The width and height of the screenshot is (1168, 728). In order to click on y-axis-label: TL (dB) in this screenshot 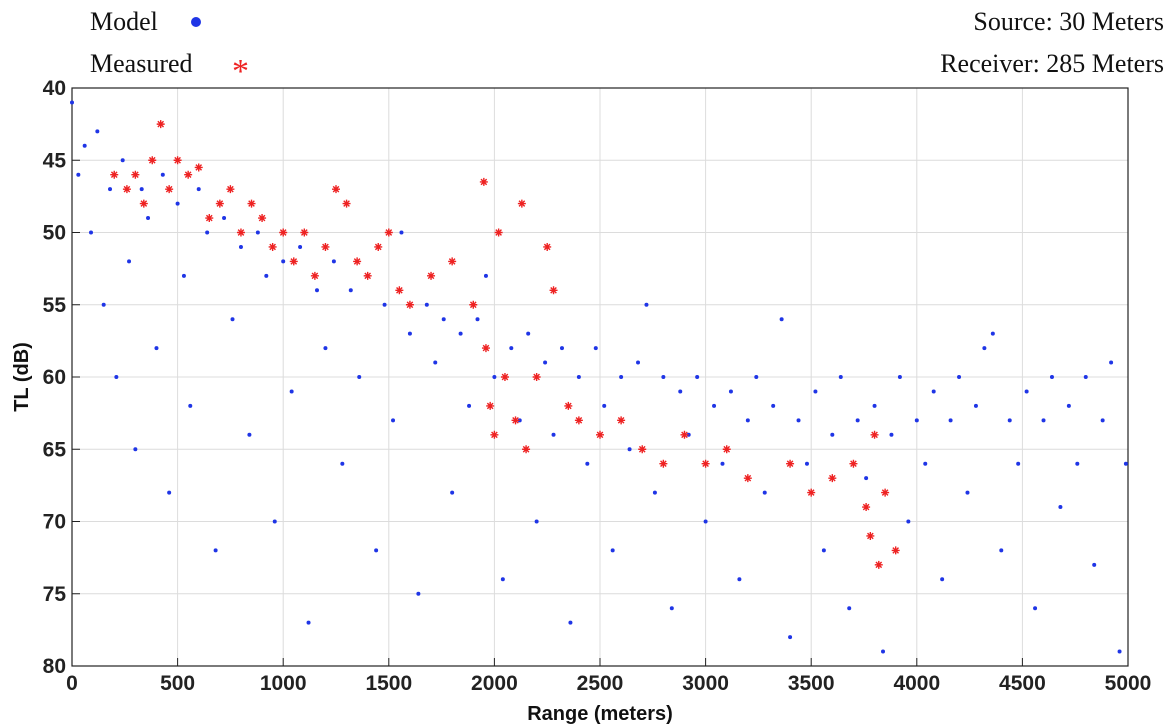, I will do `click(22, 377)`.